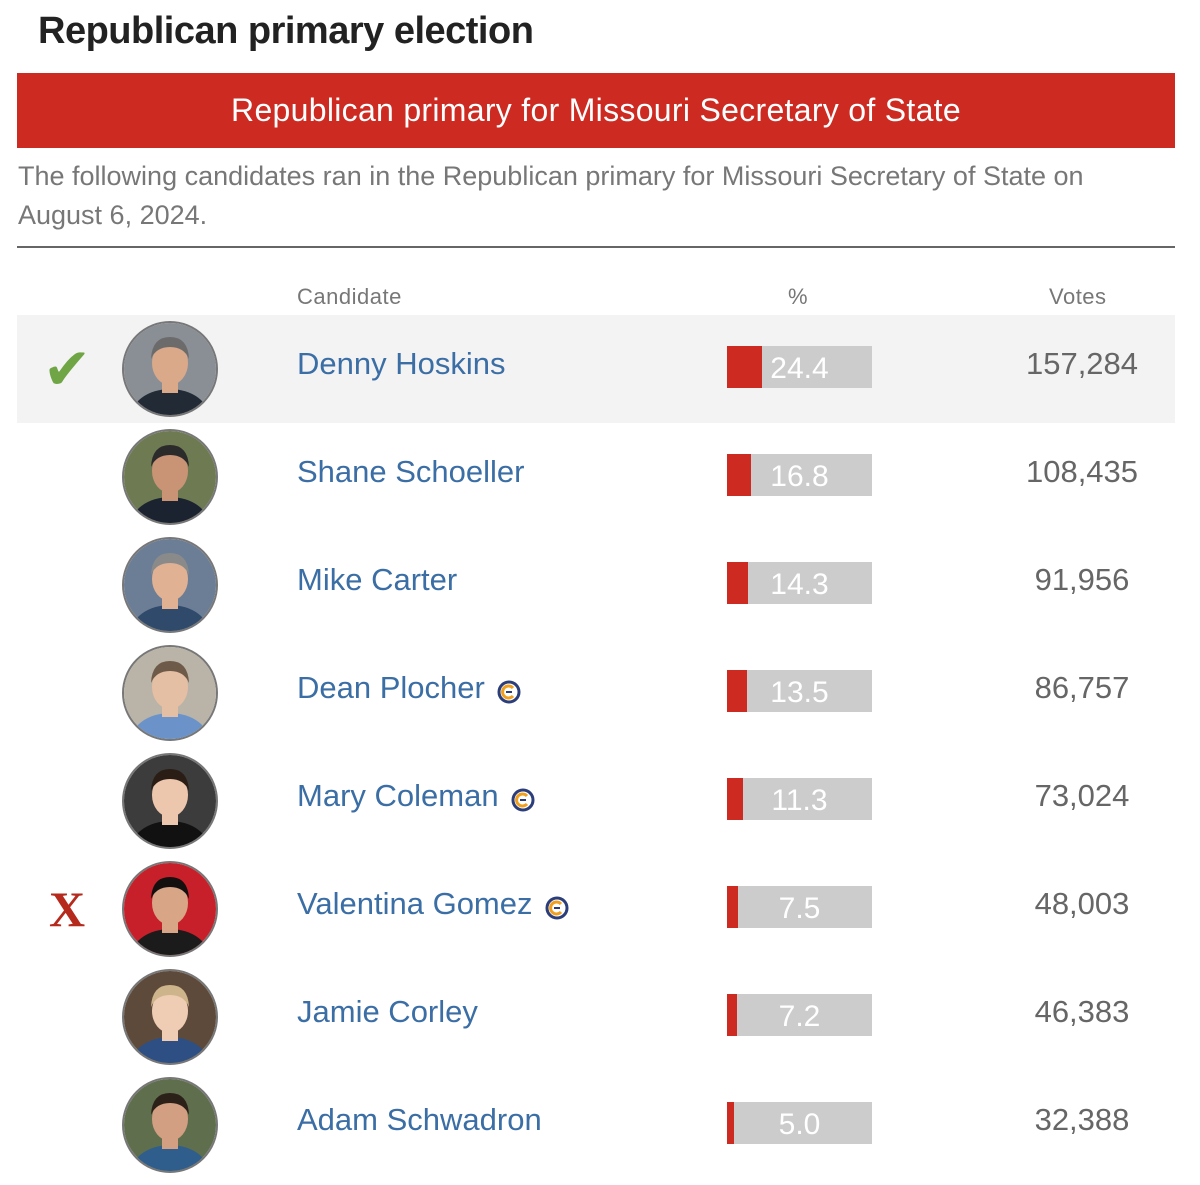  Describe the element at coordinates (416, 796) in the screenshot. I see `candidate-name-link: Mary Coleman` at that location.